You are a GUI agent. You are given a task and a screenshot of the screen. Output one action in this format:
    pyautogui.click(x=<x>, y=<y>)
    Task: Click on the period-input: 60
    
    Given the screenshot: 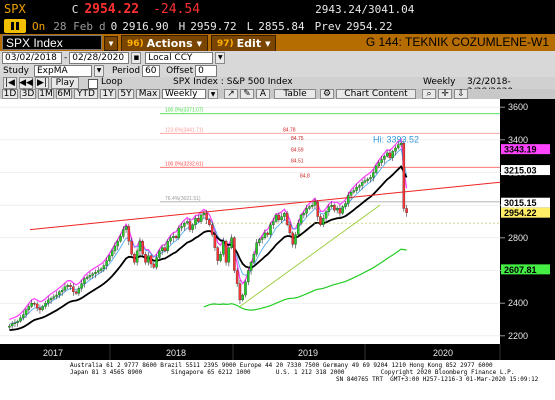 What is the action you would take?
    pyautogui.click(x=151, y=70)
    